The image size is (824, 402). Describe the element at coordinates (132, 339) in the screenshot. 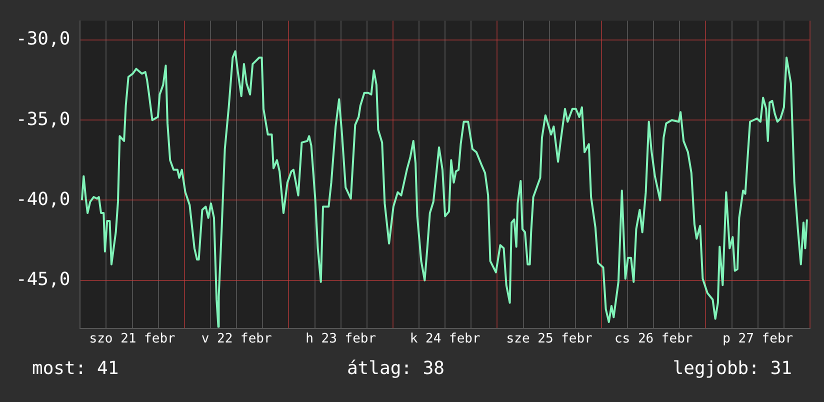

I see `x-tick-label: szo 21 febr` at that location.